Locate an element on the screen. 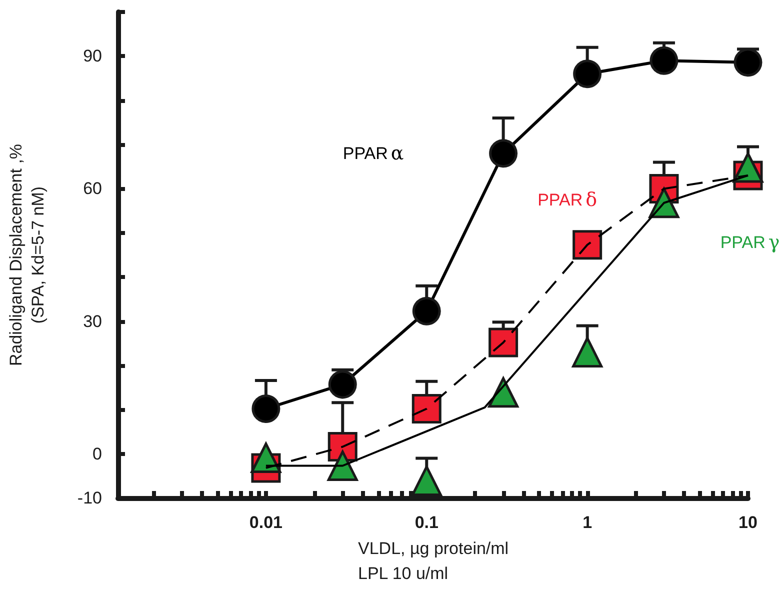  y-tick-label: -10 is located at coordinates (89, 498).